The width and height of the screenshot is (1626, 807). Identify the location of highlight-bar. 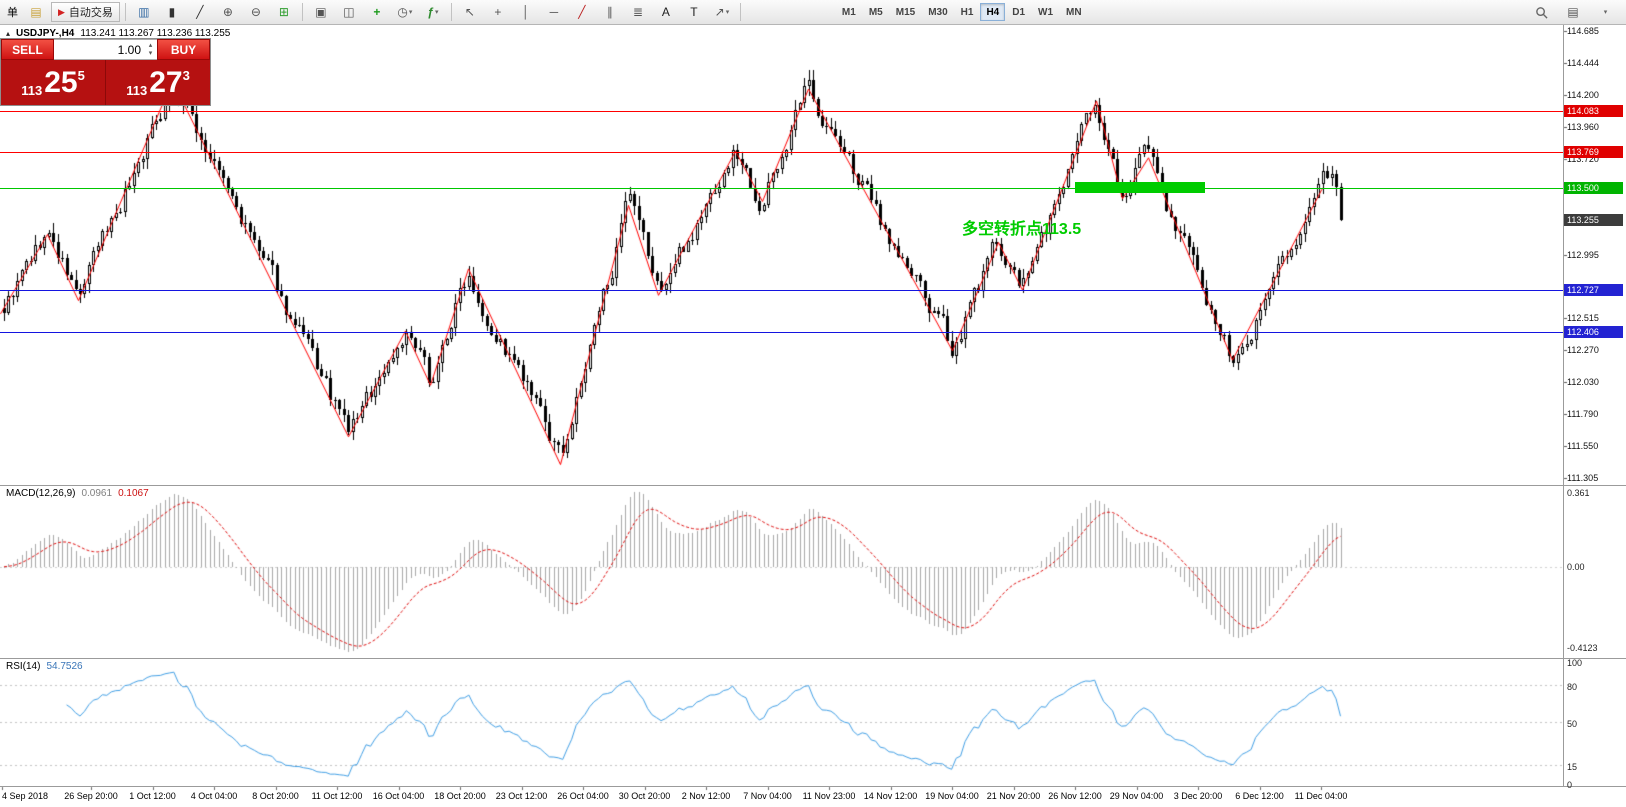
(1140, 187).